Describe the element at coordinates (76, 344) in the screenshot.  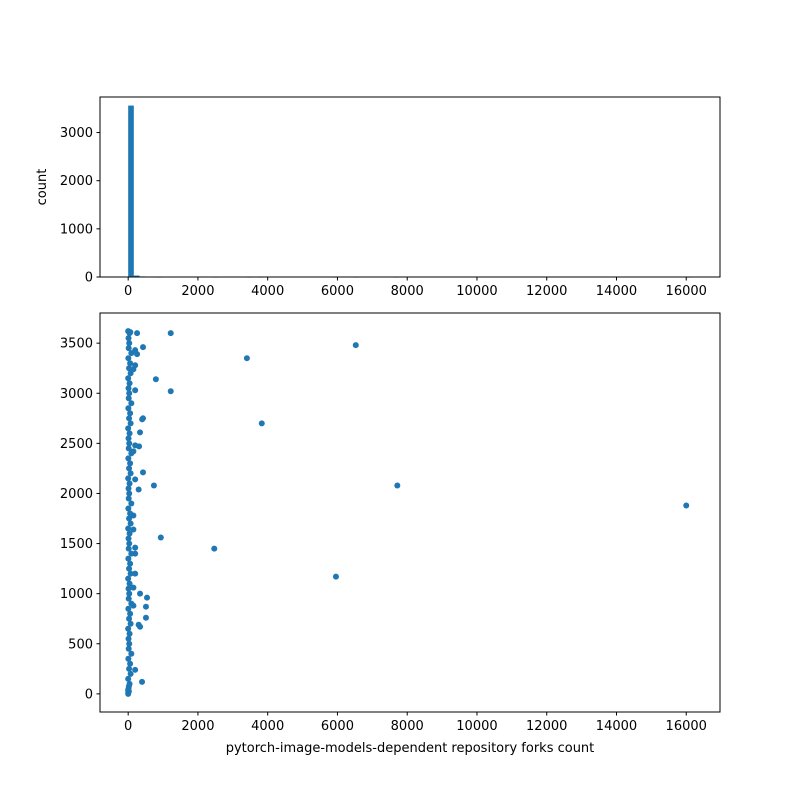
I see `y-tick-label: 3500` at that location.